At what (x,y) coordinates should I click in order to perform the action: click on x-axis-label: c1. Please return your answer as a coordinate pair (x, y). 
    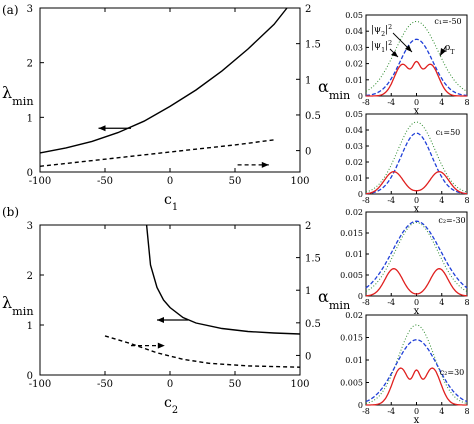
    Looking at the image, I should click on (171, 202).